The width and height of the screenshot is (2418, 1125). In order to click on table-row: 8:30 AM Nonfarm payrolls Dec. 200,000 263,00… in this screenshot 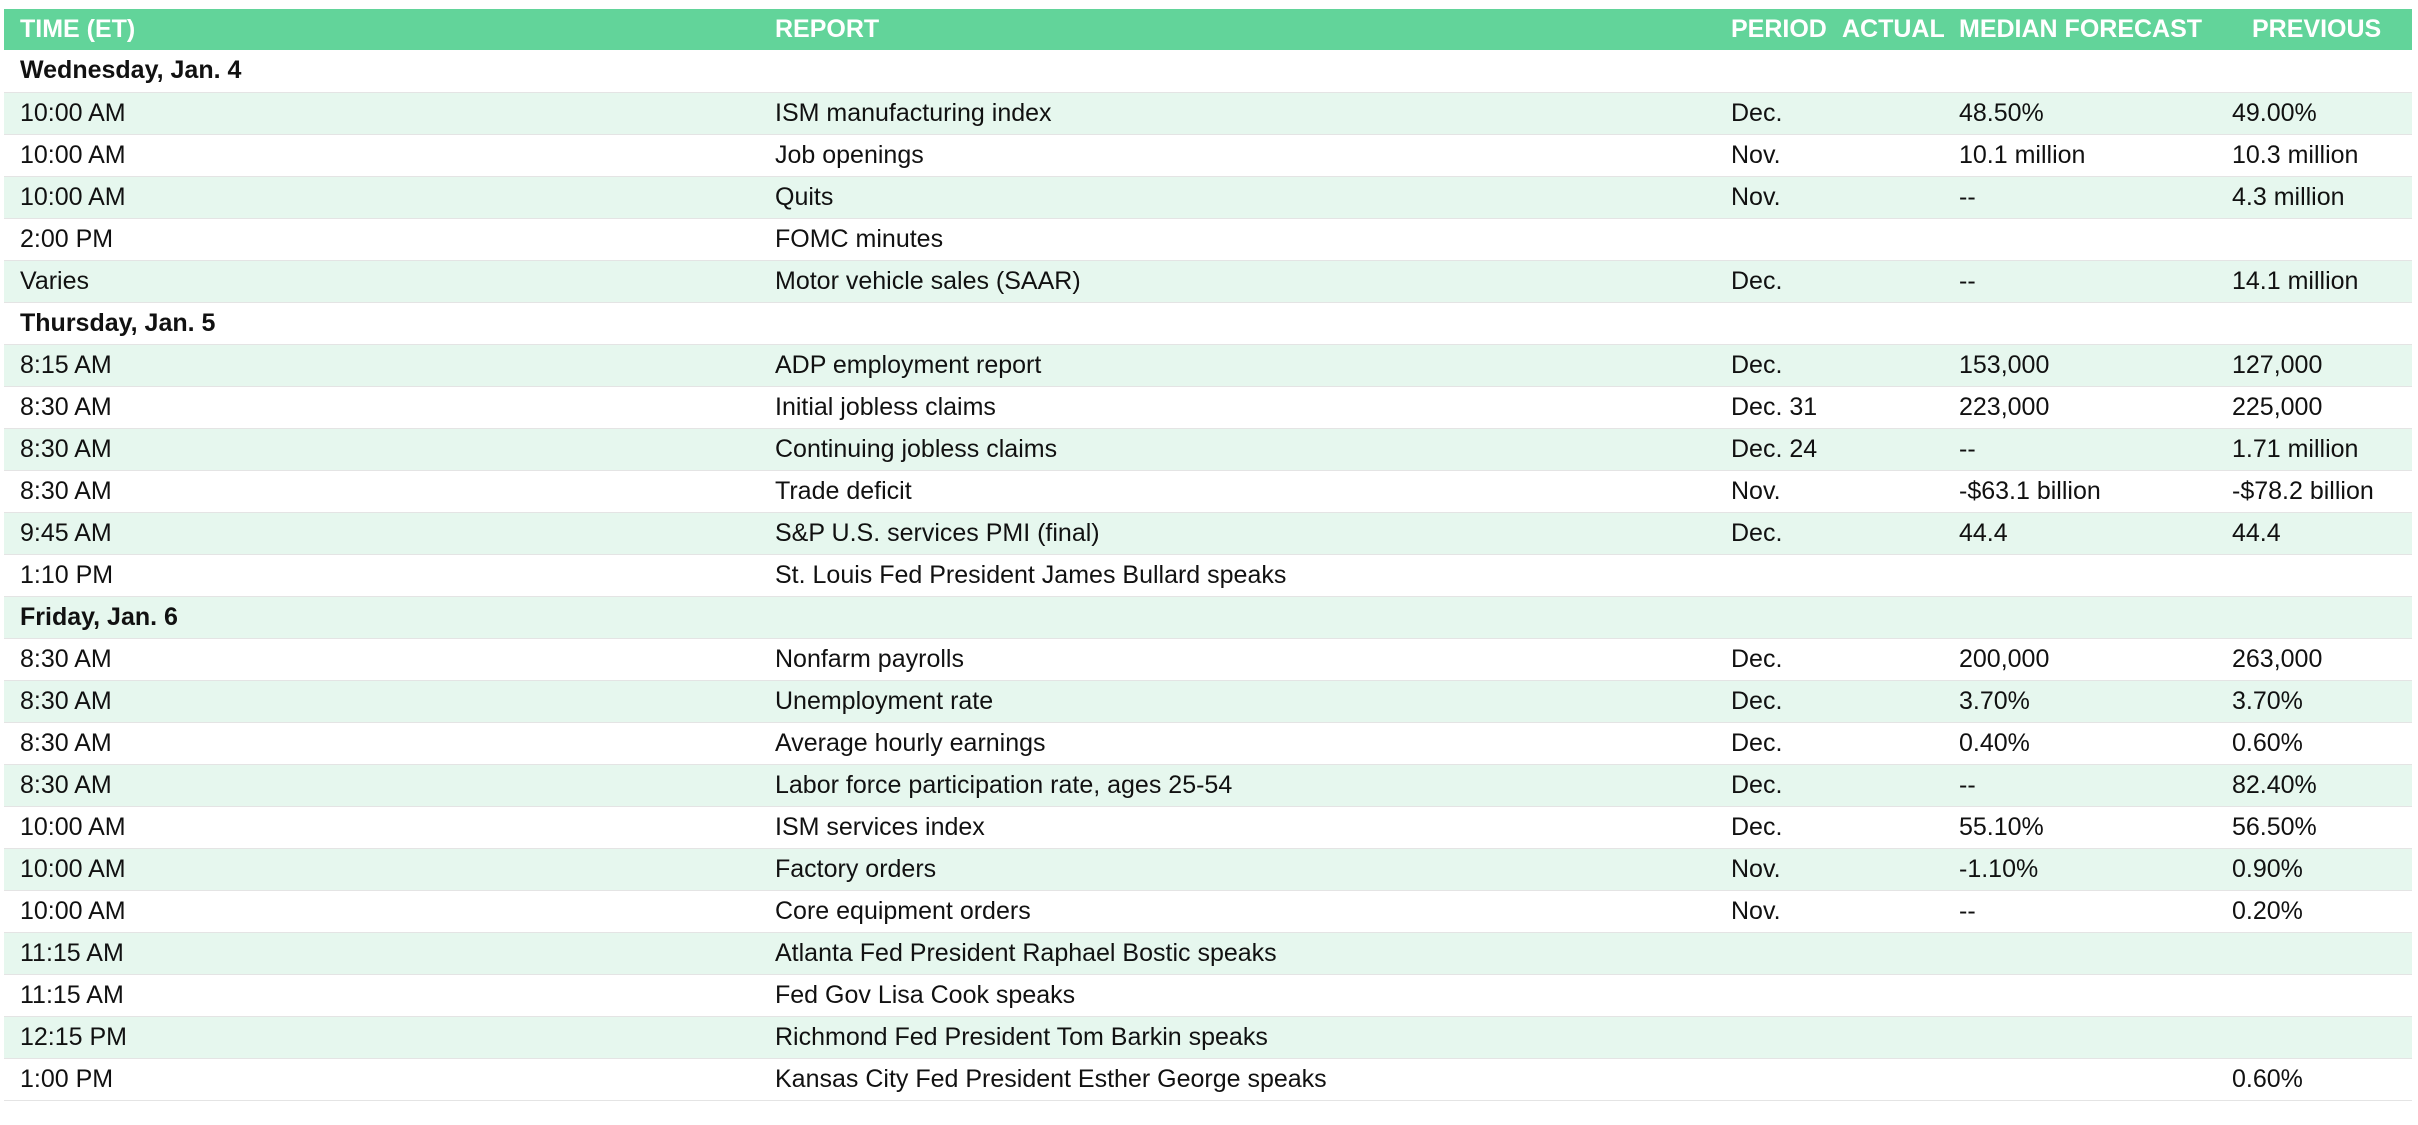, I will do `click(1208, 659)`.